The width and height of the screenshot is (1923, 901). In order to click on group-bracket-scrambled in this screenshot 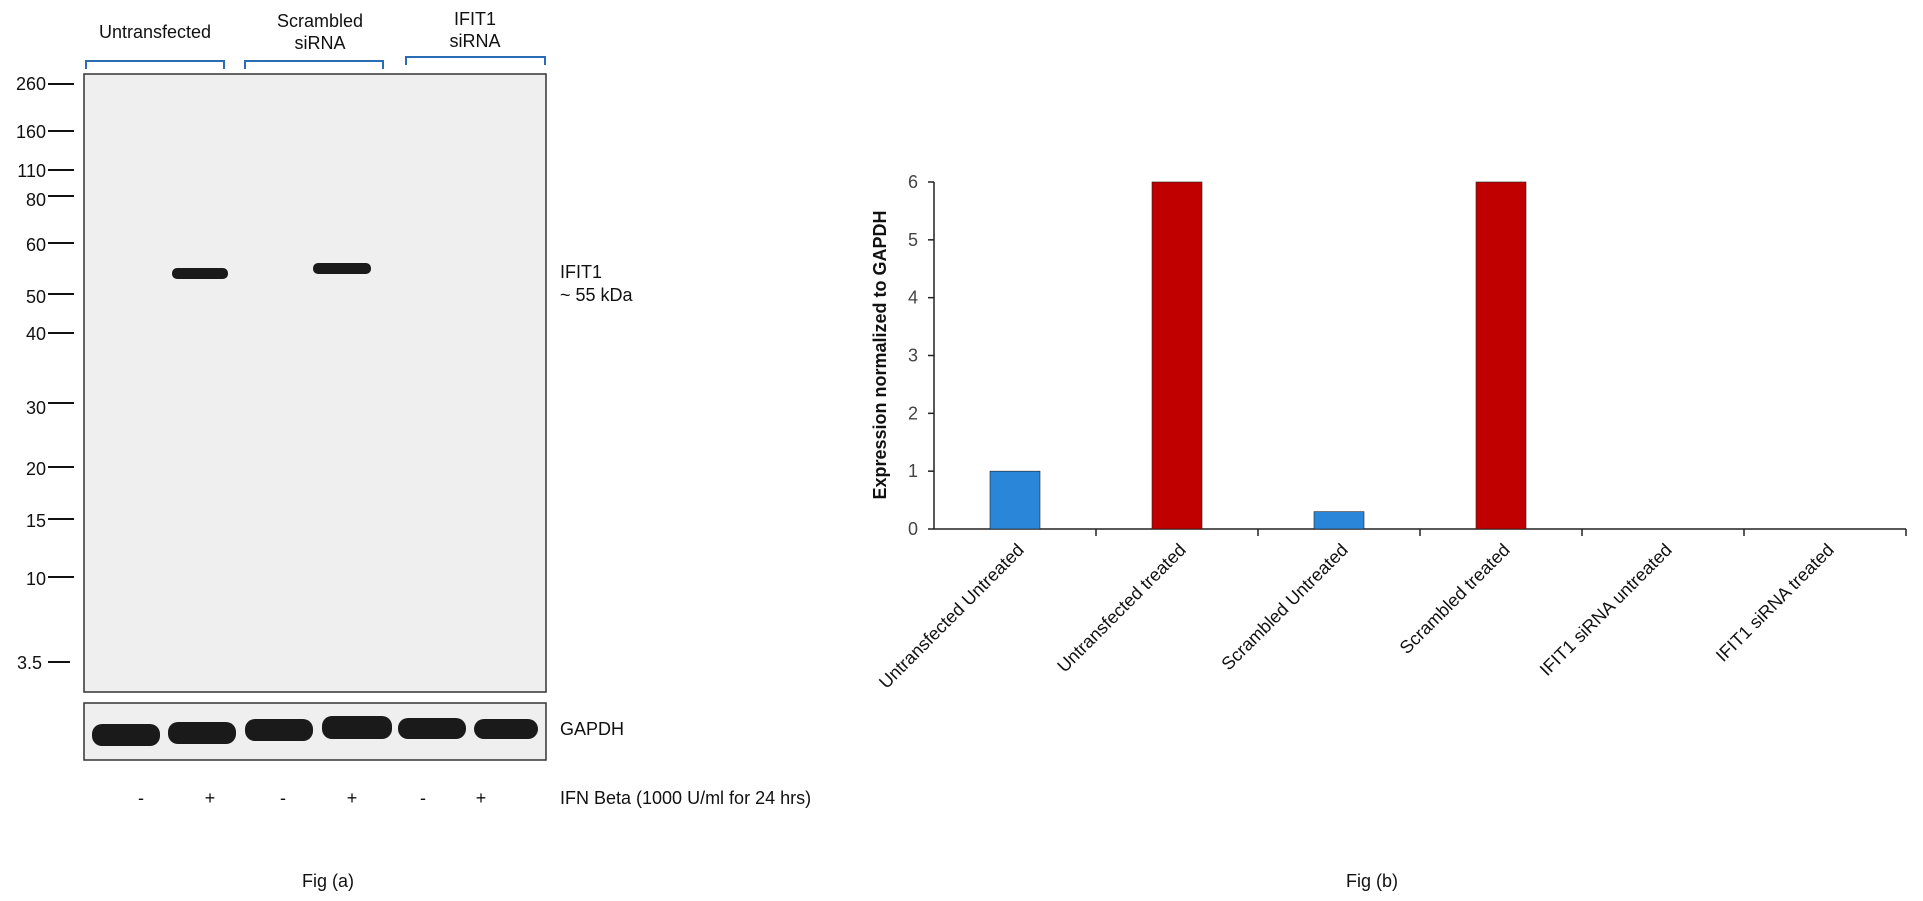, I will do `click(314, 64)`.